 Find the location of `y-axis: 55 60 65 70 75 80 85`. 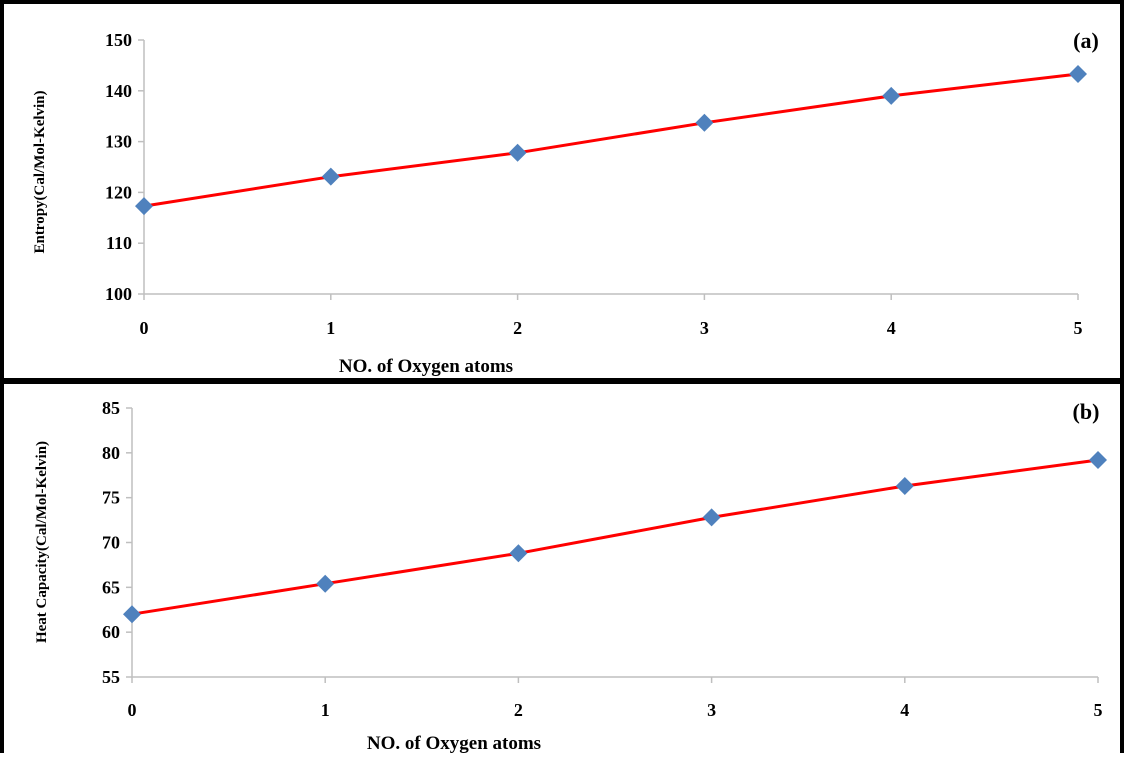

y-axis: 55 60 65 70 75 80 85 is located at coordinates (117, 542).